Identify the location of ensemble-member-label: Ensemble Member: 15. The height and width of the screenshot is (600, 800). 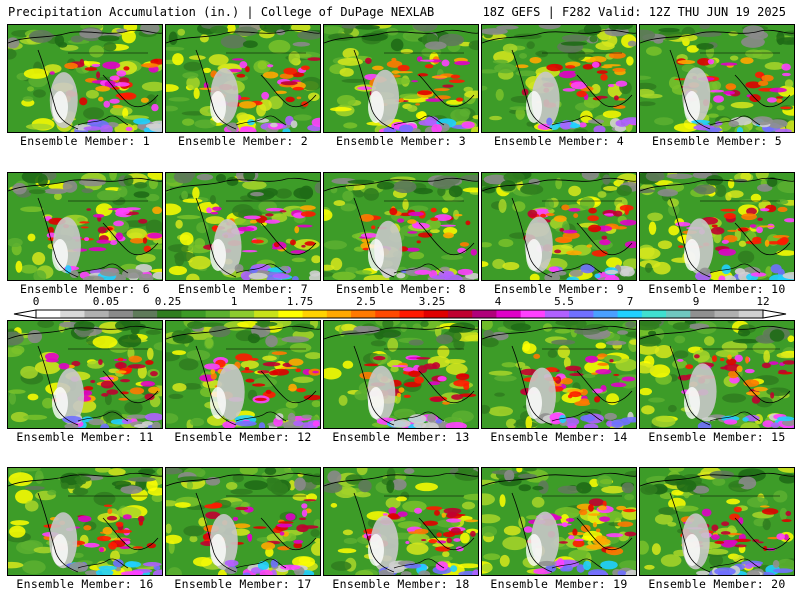
(717, 437).